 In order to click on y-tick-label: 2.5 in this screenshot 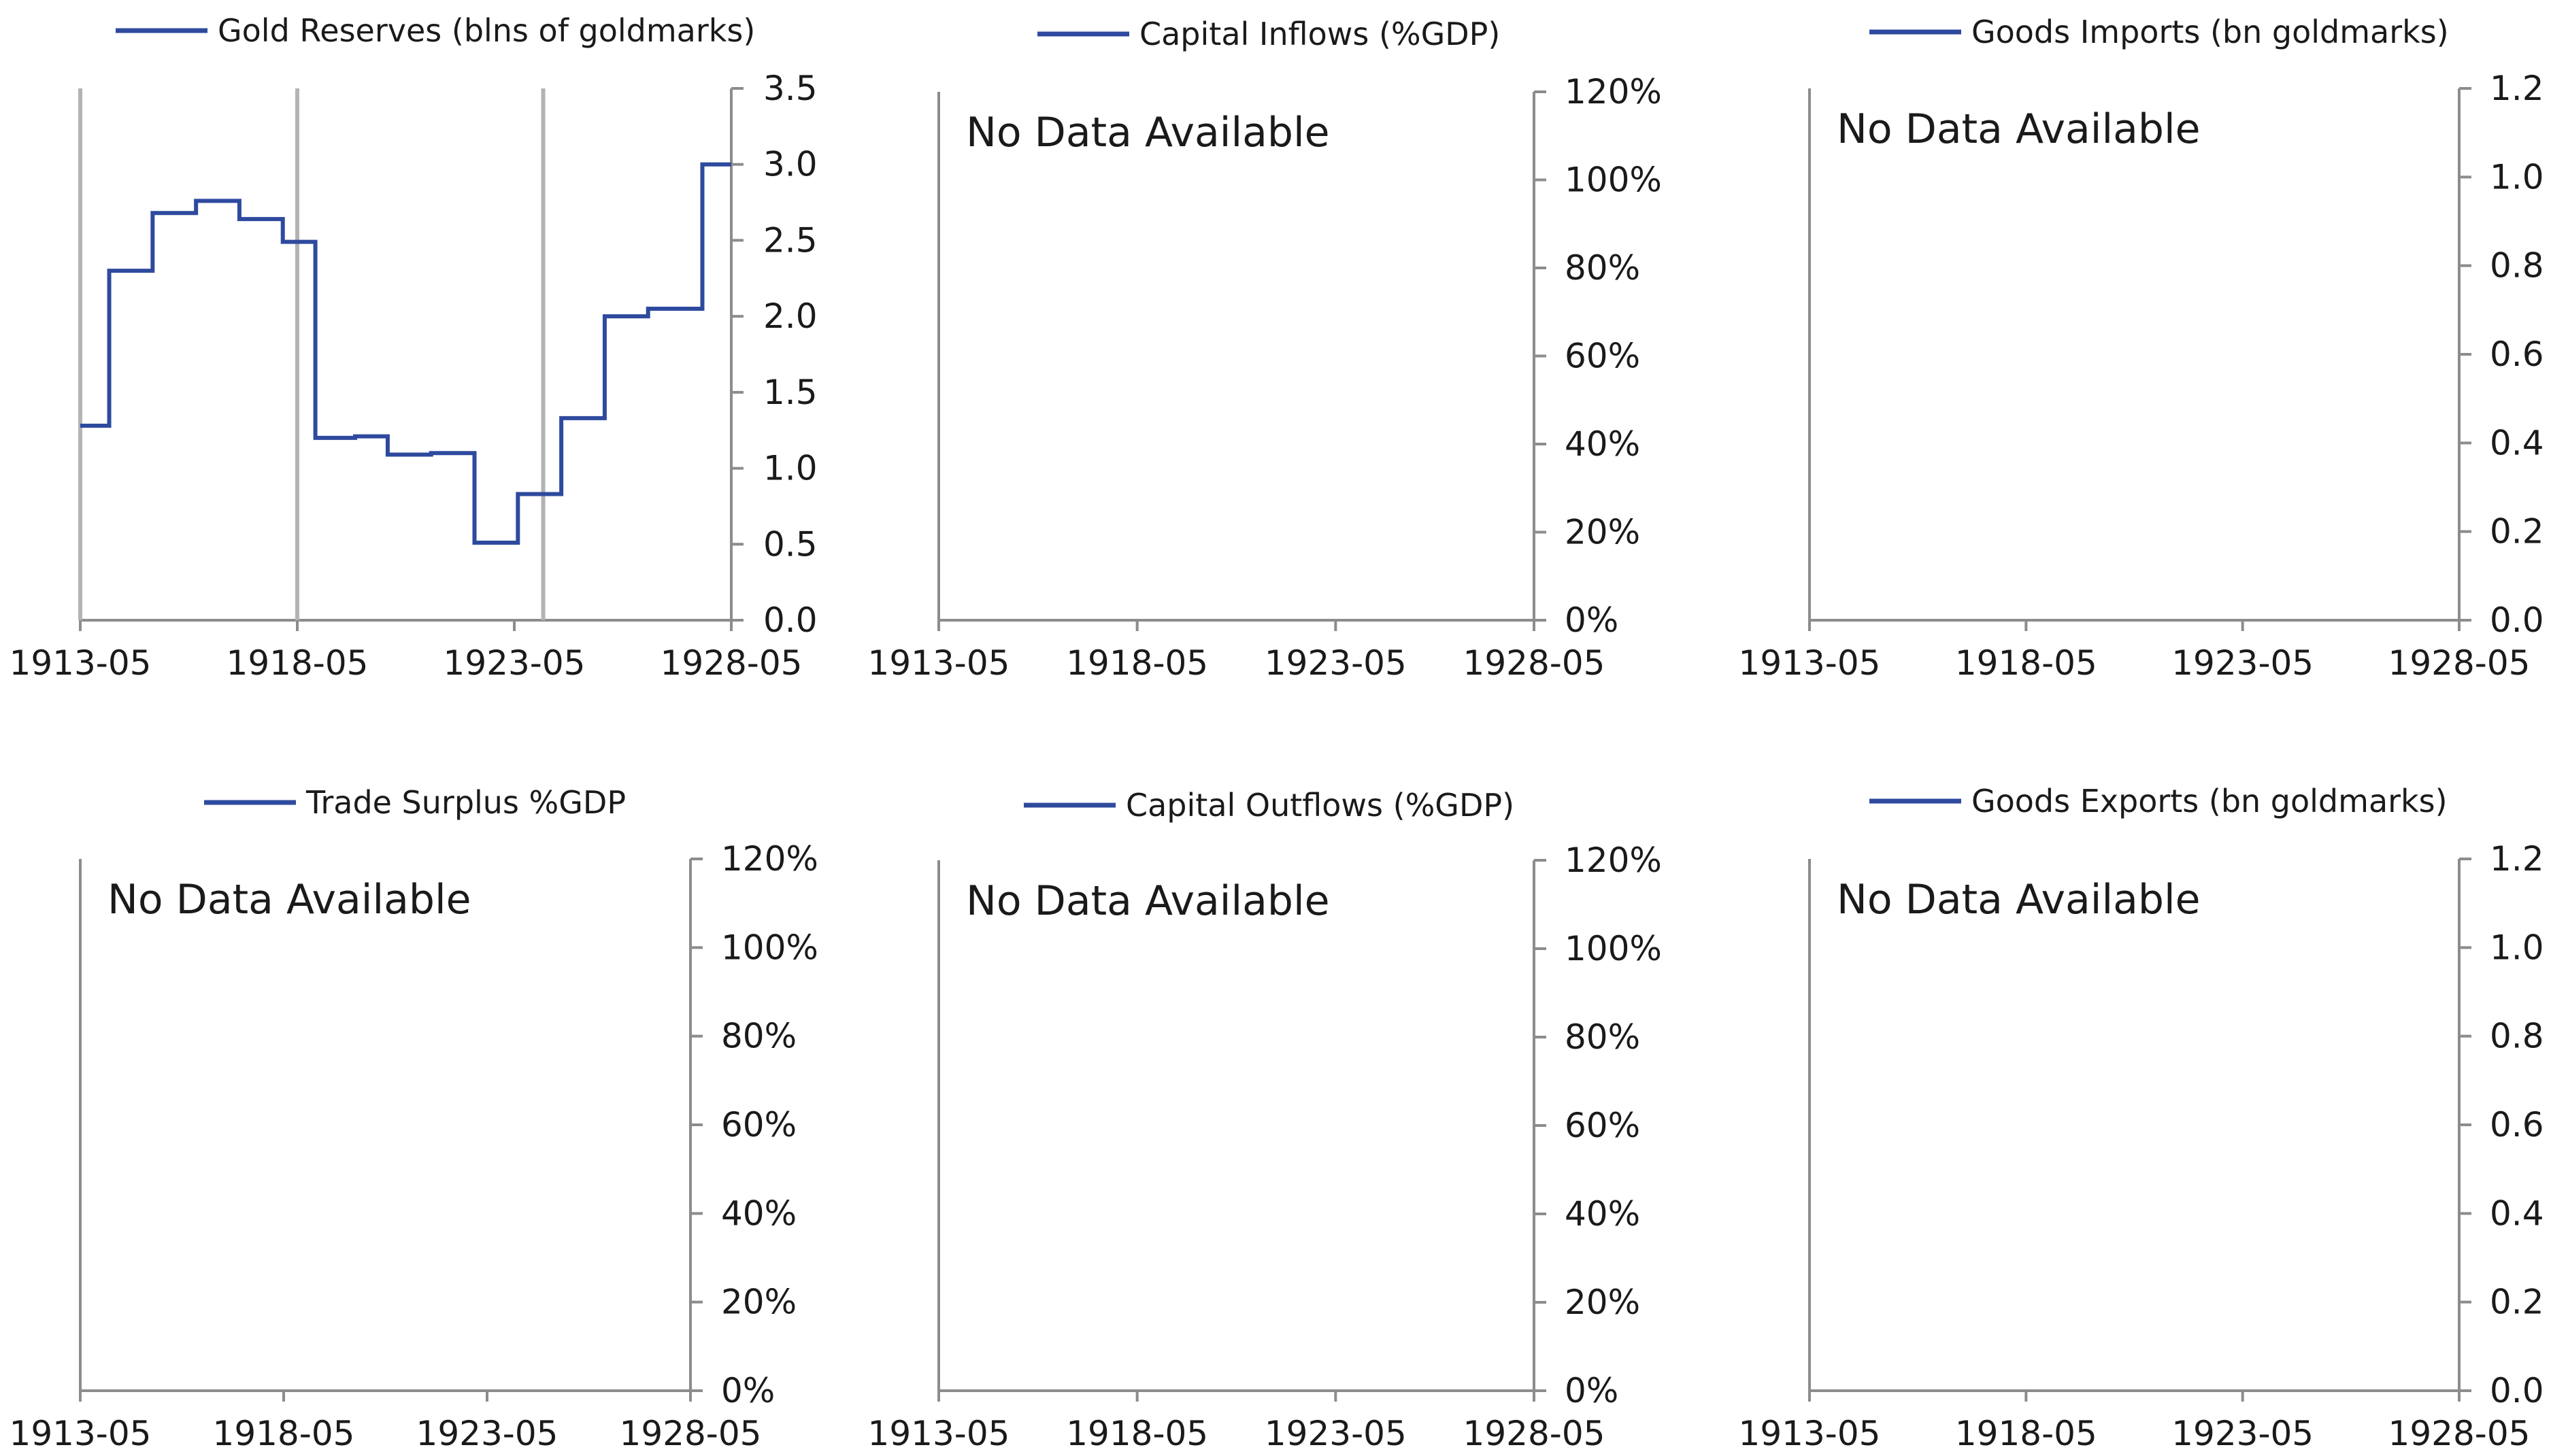, I will do `click(790, 240)`.